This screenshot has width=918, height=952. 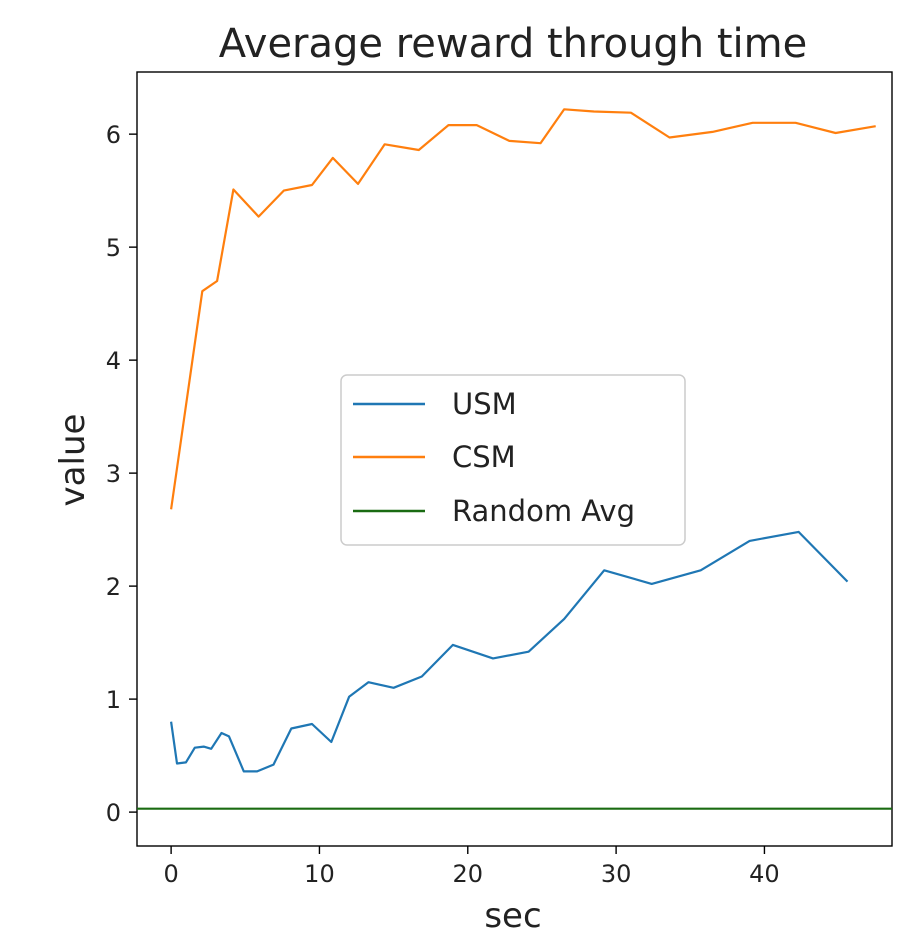 What do you see at coordinates (484, 457) in the screenshot?
I see `legend-label-csm: CSM` at bounding box center [484, 457].